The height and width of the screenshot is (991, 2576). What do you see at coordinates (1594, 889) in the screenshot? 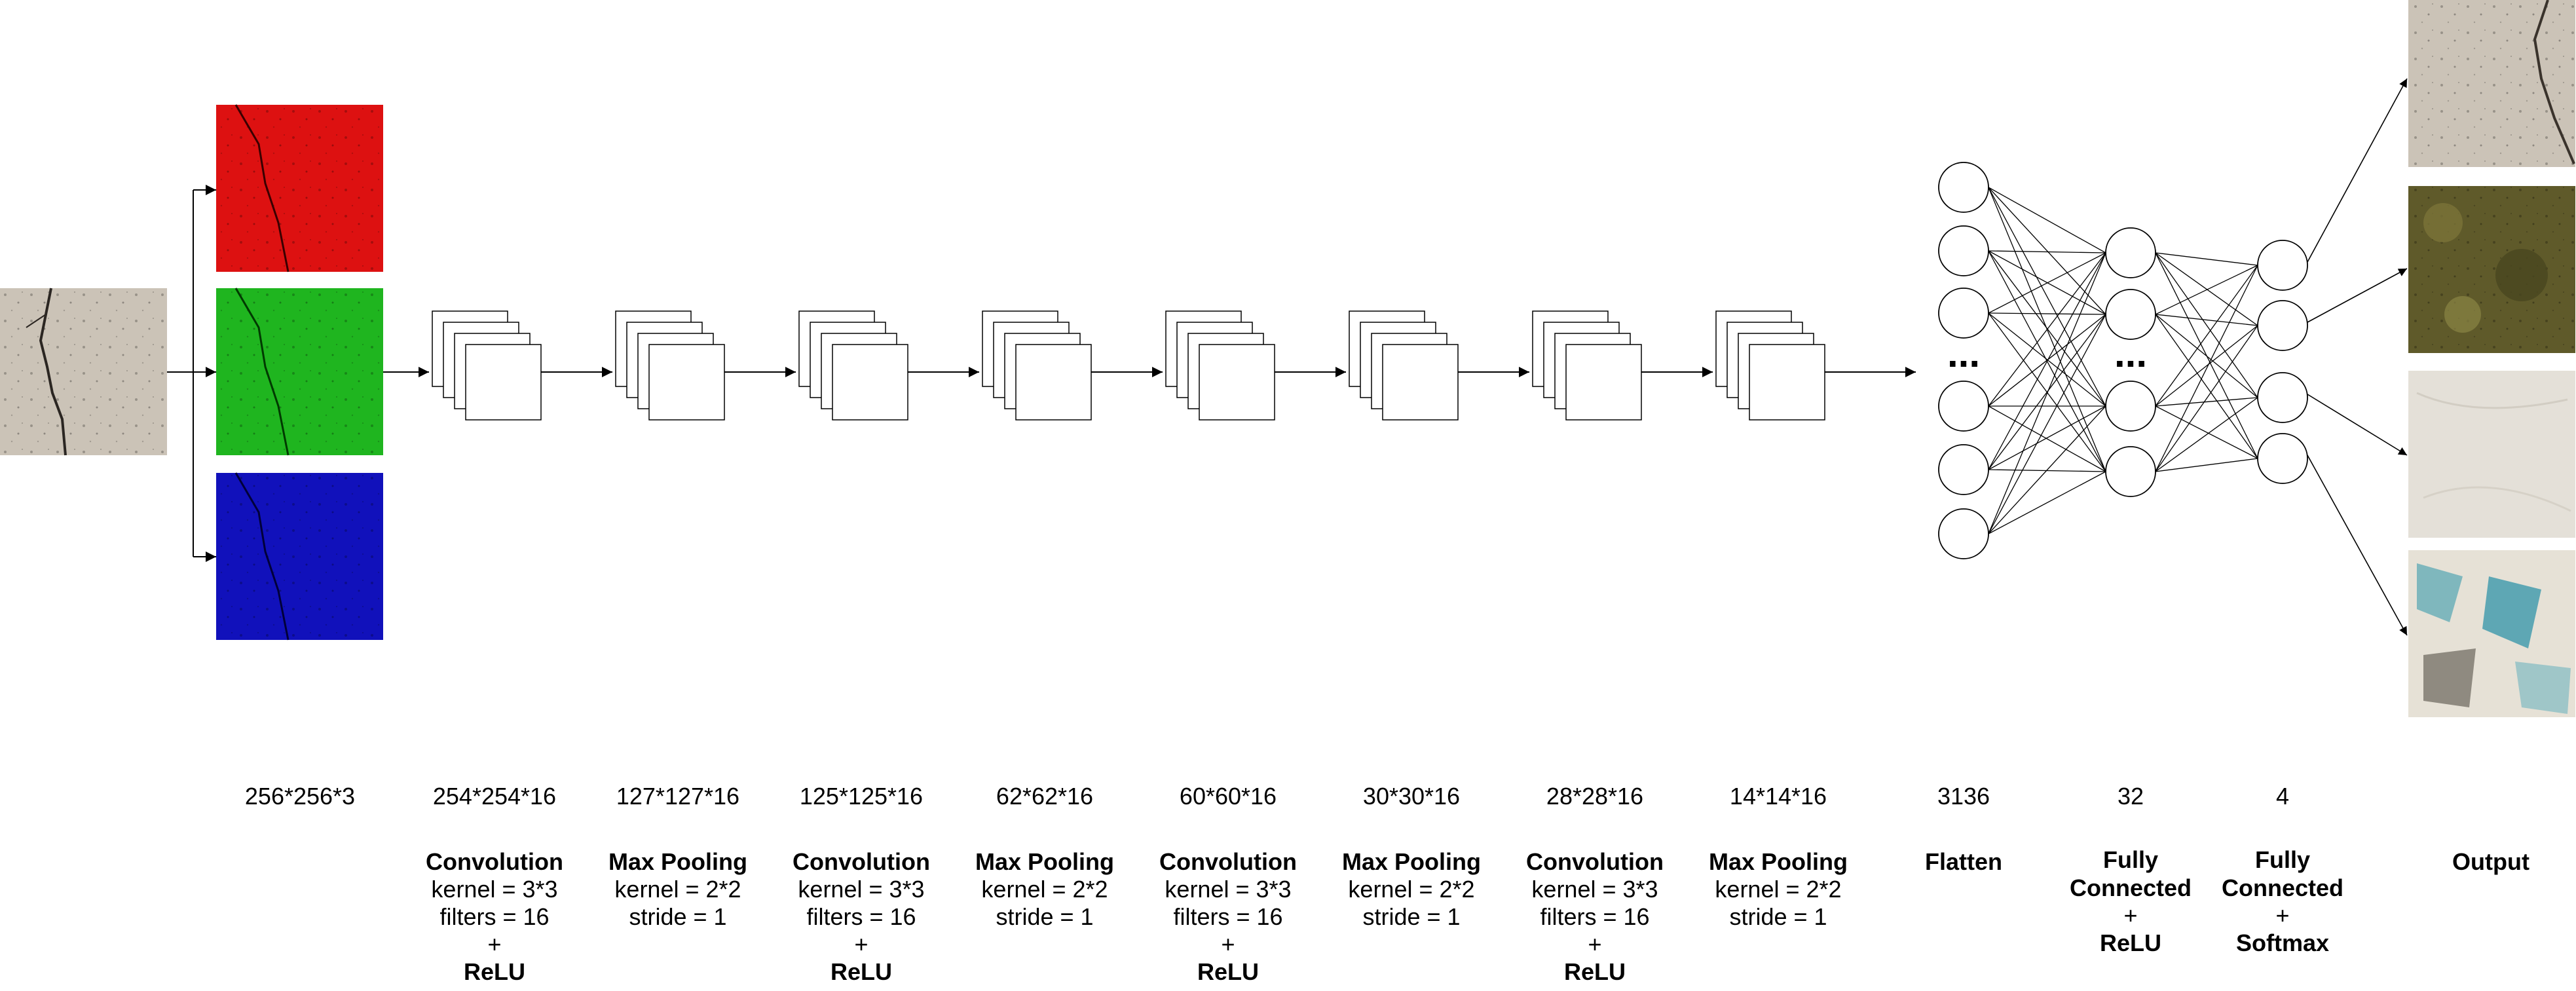
I see `layer-param: kernel = 3*3` at bounding box center [1594, 889].